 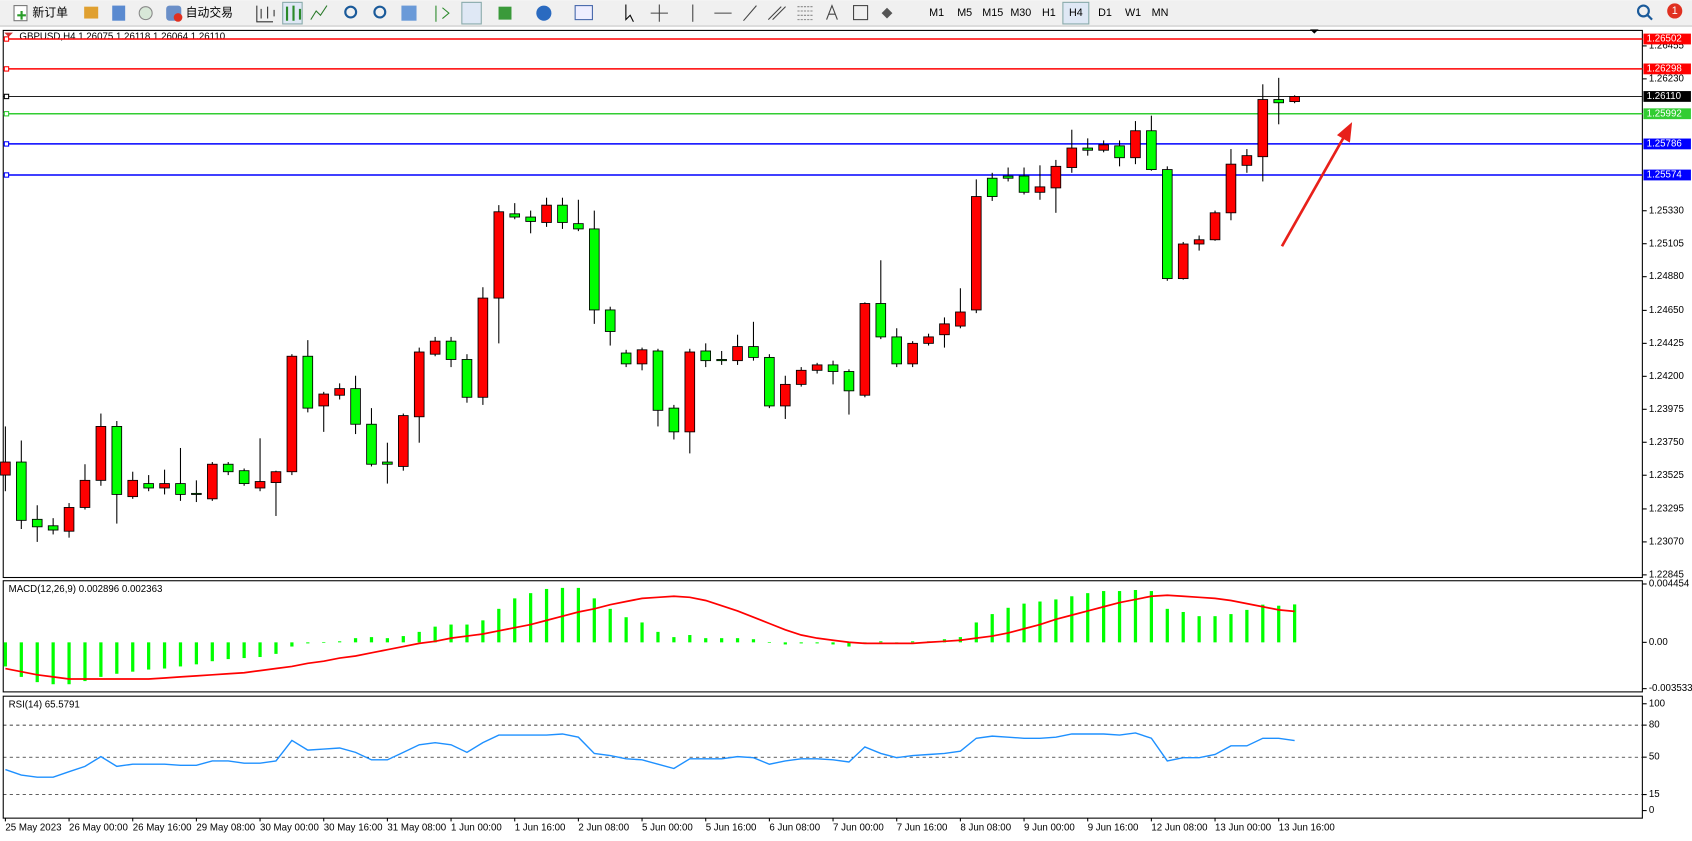 I want to click on button-label: 新订单, so click(x=50, y=12).